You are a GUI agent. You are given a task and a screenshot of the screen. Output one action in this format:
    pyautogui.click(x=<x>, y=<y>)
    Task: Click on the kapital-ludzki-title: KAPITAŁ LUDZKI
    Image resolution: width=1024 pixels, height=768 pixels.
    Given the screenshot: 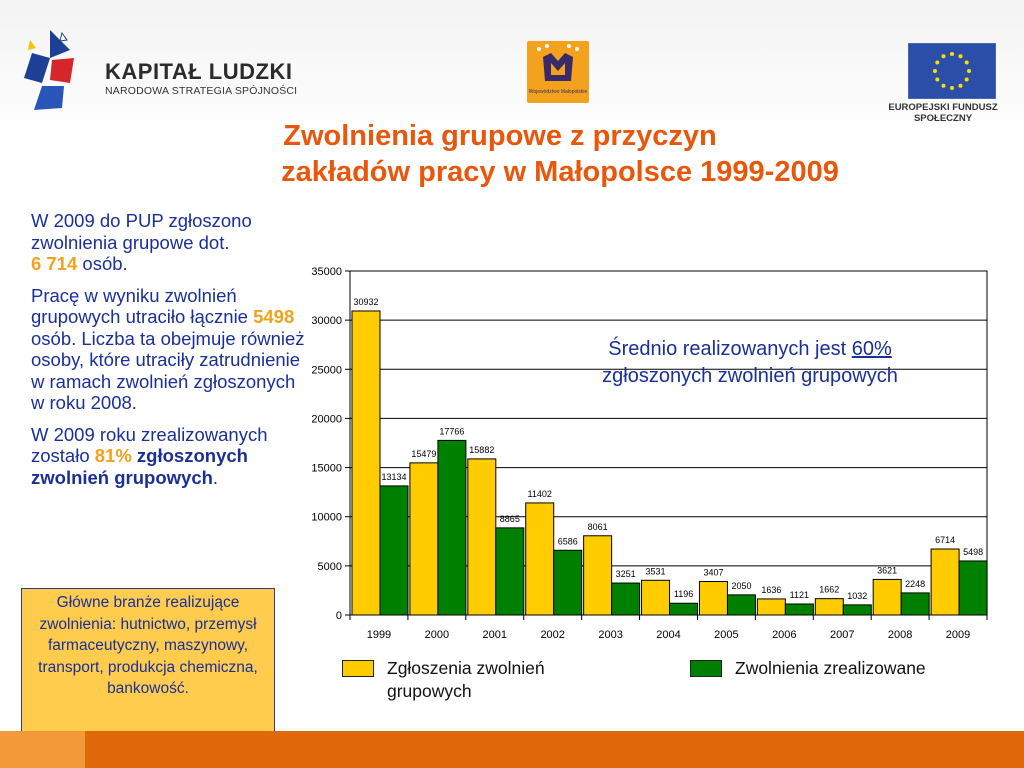 What is the action you would take?
    pyautogui.click(x=199, y=71)
    